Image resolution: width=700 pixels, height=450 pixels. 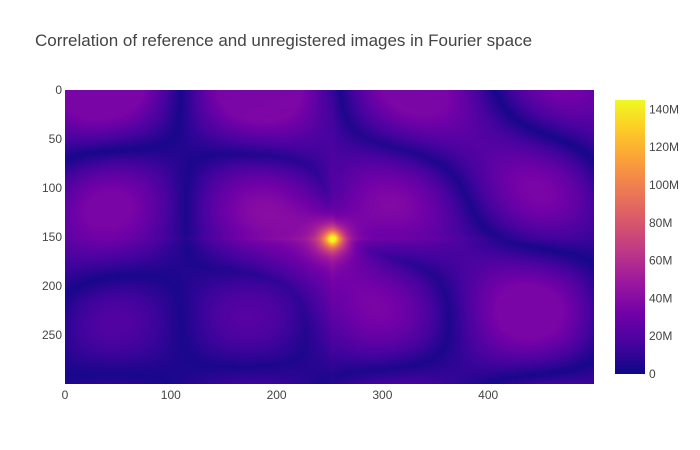 I want to click on x-tick-label: 300, so click(x=382, y=395).